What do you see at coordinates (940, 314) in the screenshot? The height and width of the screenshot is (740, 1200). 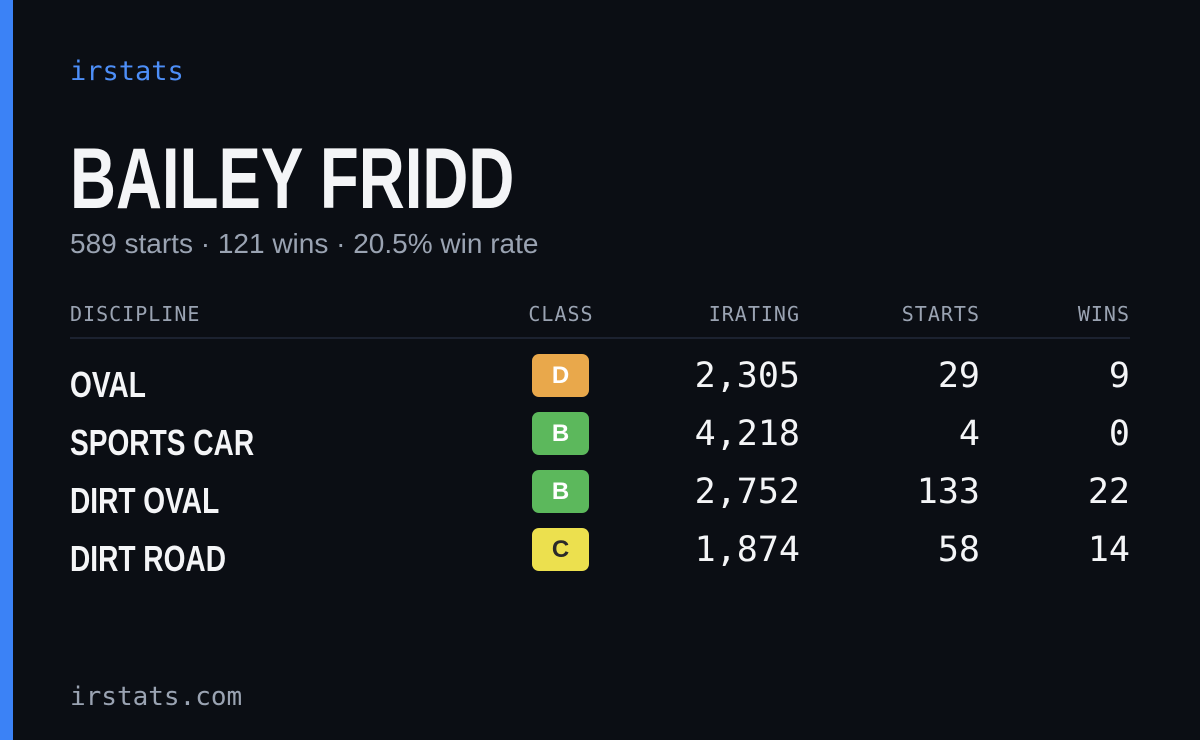 I see `column-header: STARTS` at bounding box center [940, 314].